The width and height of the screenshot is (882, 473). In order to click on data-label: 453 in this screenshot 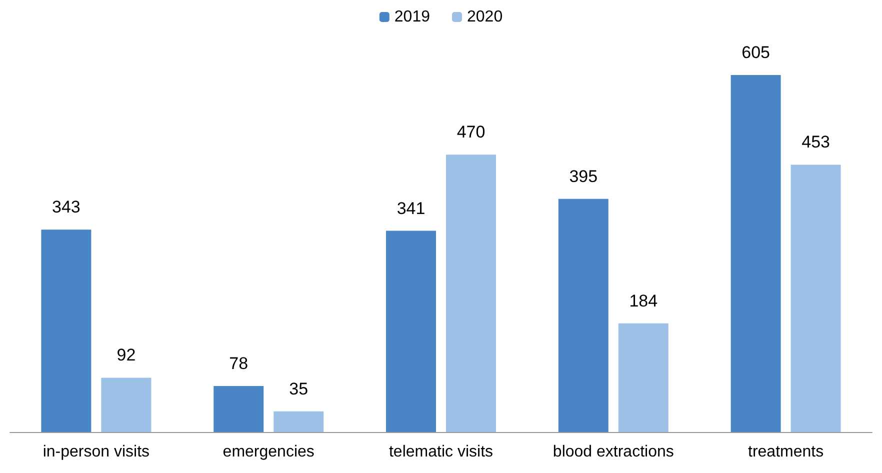, I will do `click(816, 142)`.